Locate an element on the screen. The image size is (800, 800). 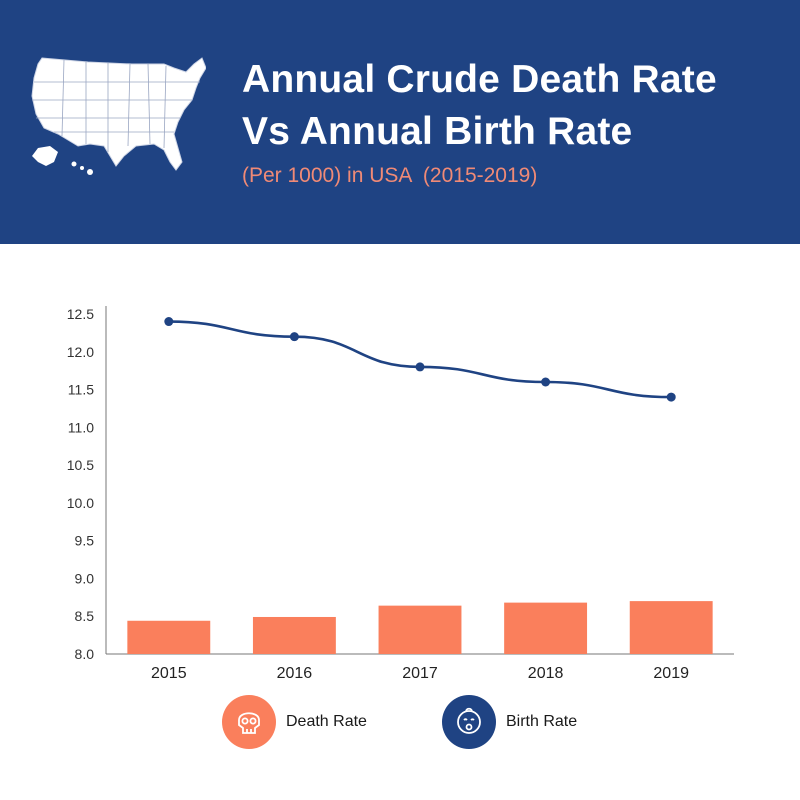
x-tick-label: 2018 is located at coordinates (546, 673).